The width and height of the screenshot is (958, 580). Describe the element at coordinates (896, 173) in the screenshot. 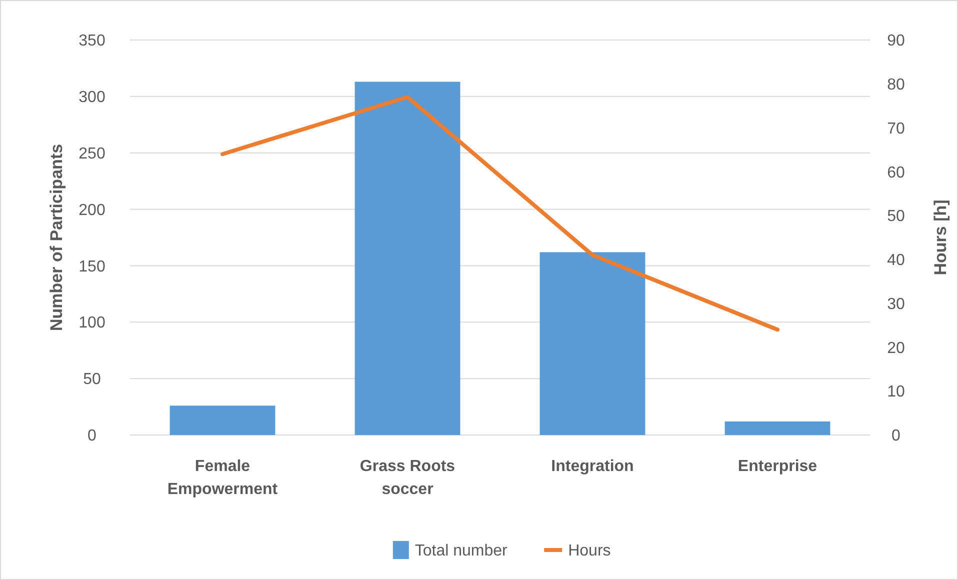

I see `y2-tick-label: 60` at that location.